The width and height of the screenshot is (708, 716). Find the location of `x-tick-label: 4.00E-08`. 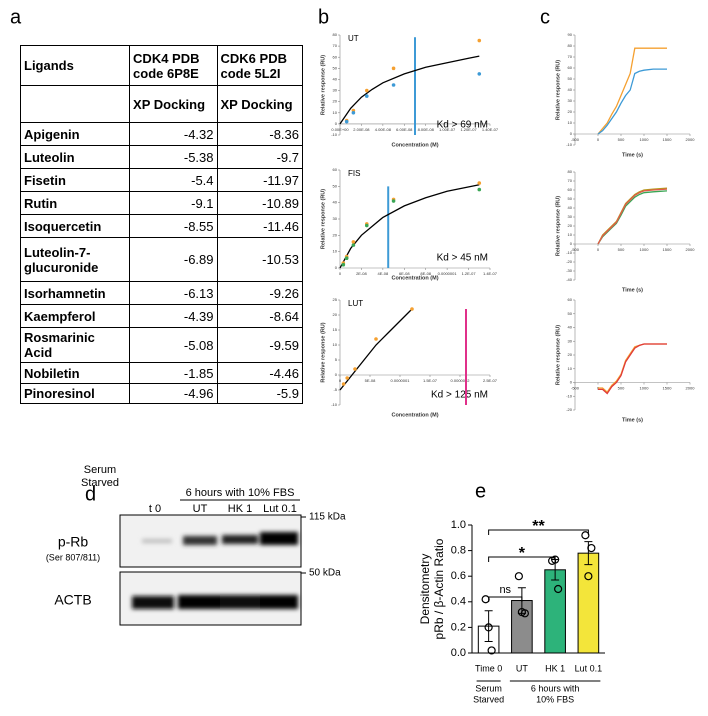

x-tick-label: 4.00E-08 is located at coordinates (383, 129).